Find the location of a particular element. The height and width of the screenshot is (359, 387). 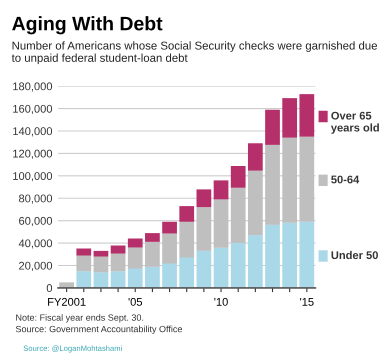

x-tick-label: FY2001 is located at coordinates (67, 302).